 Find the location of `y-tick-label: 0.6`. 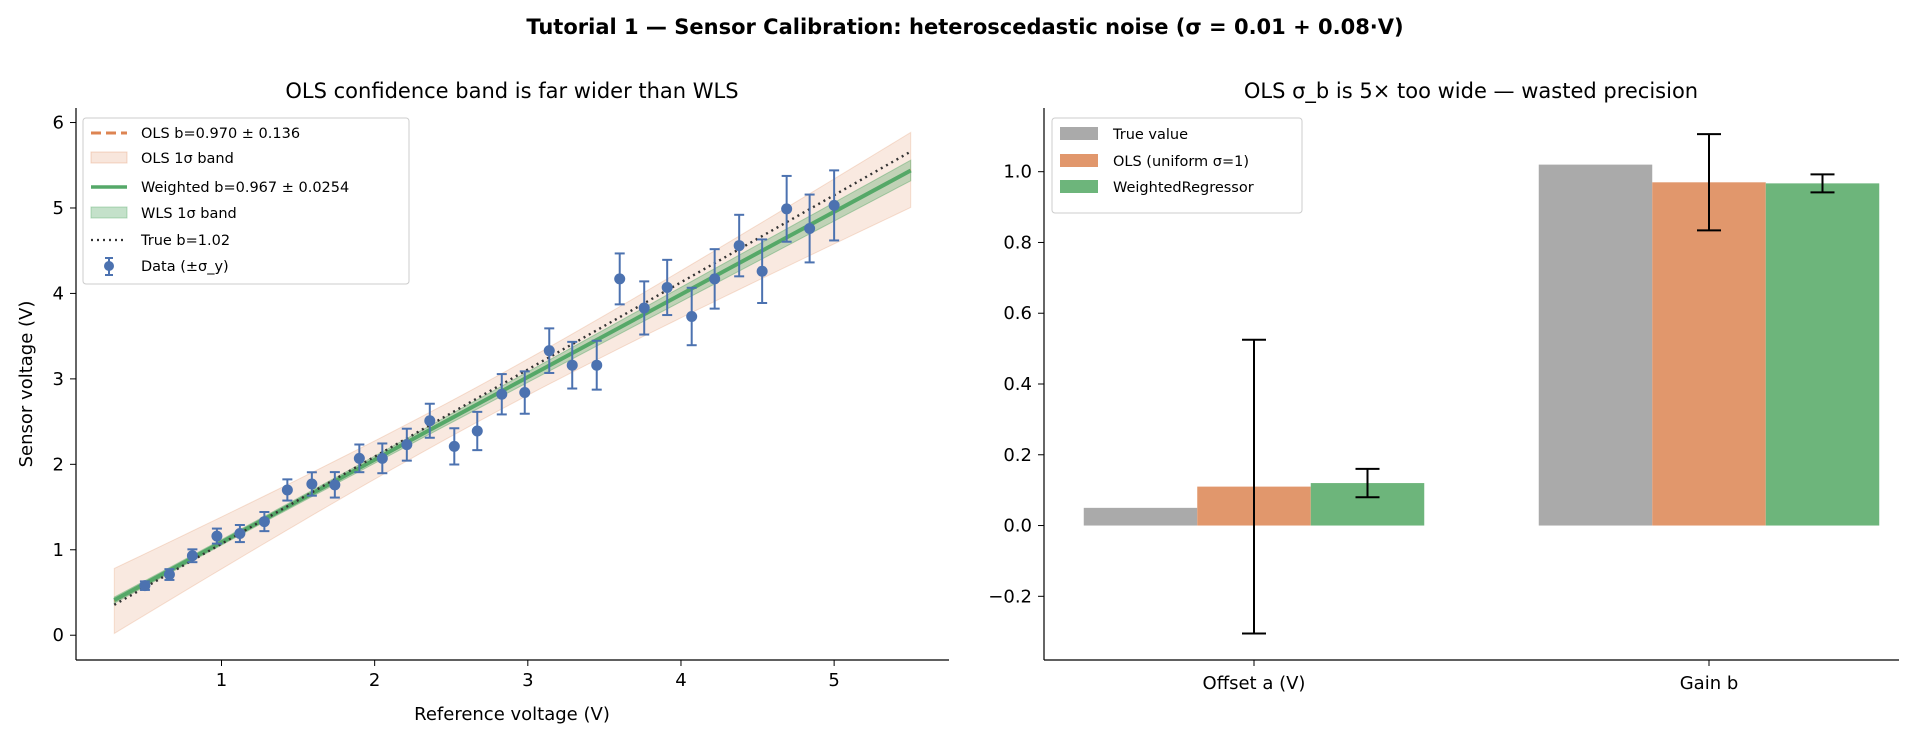

y-tick-label: 0.6 is located at coordinates (1017, 313).